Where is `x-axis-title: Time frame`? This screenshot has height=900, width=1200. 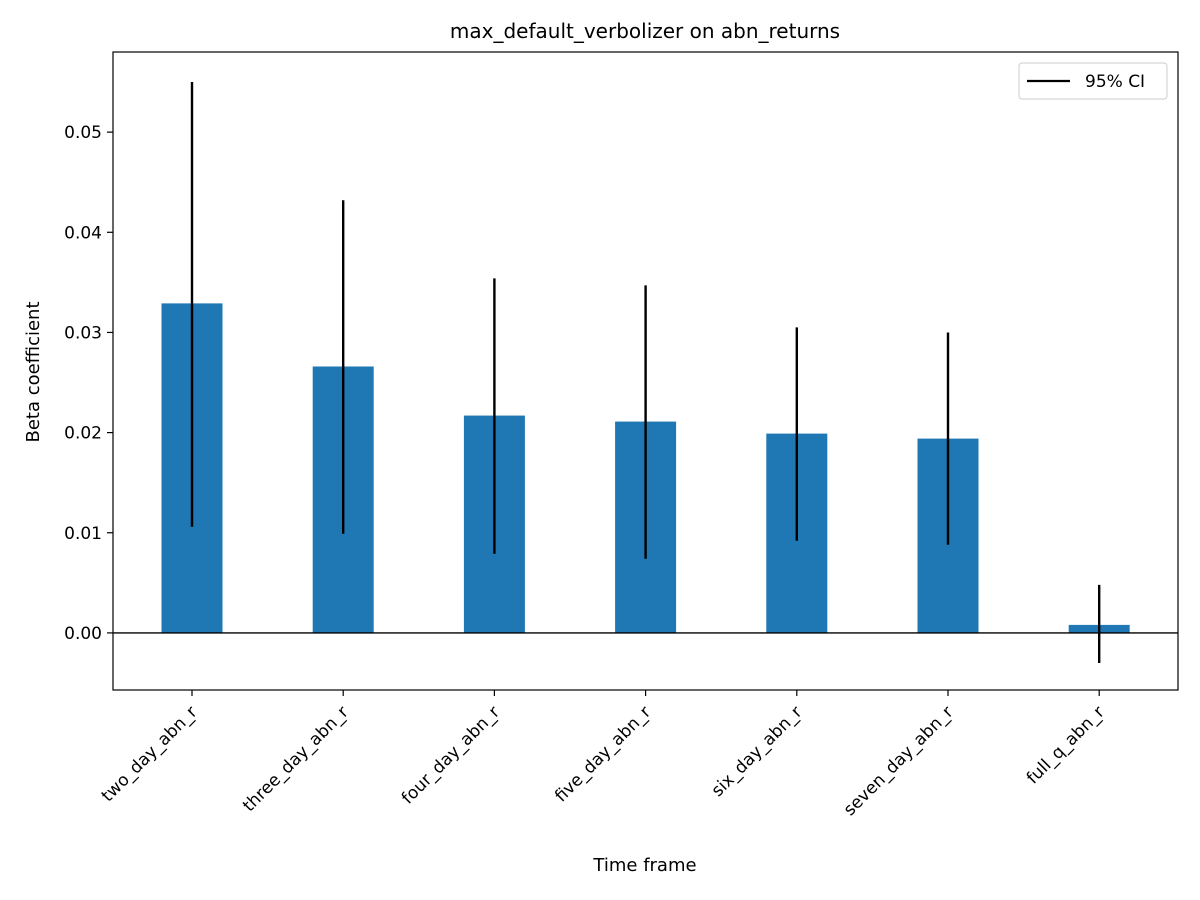
x-axis-title: Time frame is located at coordinates (644, 865).